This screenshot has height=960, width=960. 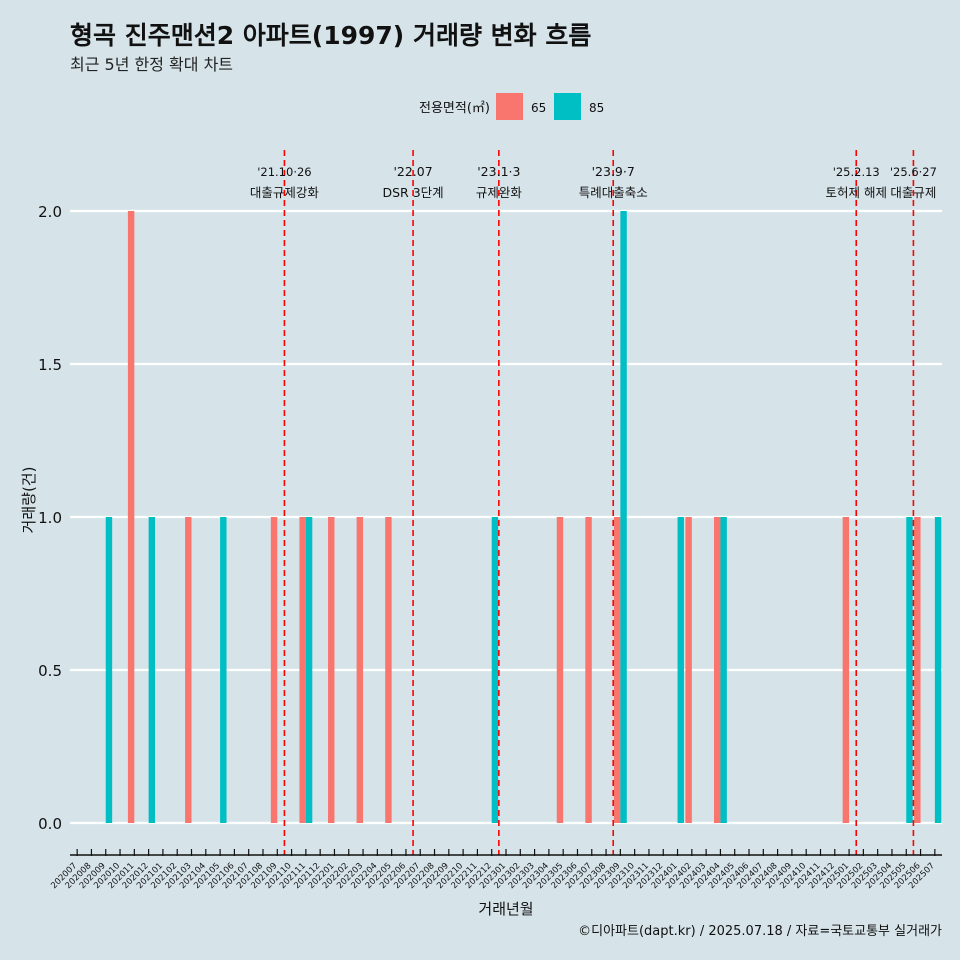 I want to click on y-tick-label: 0.0, so click(x=50, y=824).